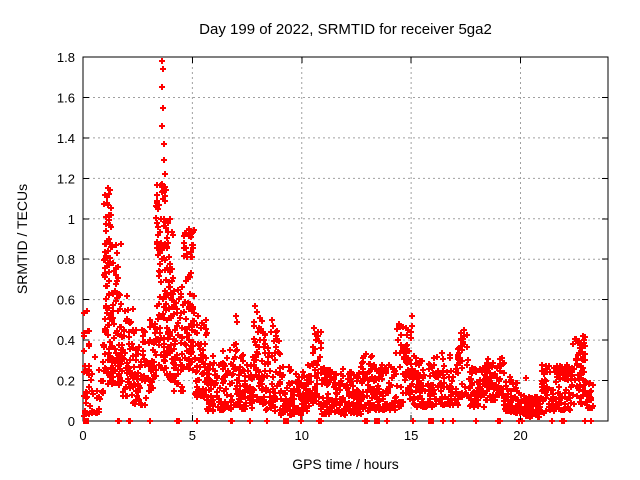  What do you see at coordinates (345, 464) in the screenshot?
I see `x-axis-label: GPS time / hours` at bounding box center [345, 464].